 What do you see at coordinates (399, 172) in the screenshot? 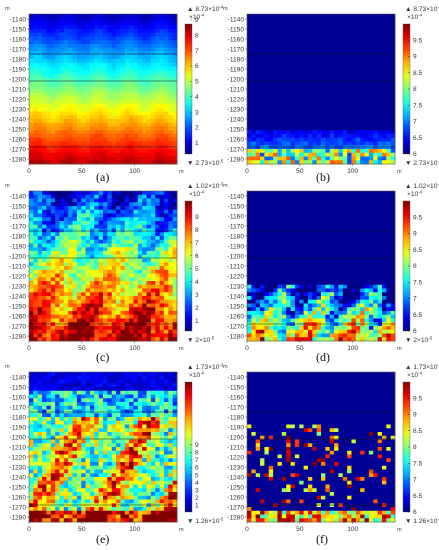
I see `x-axis-unit: m` at bounding box center [399, 172].